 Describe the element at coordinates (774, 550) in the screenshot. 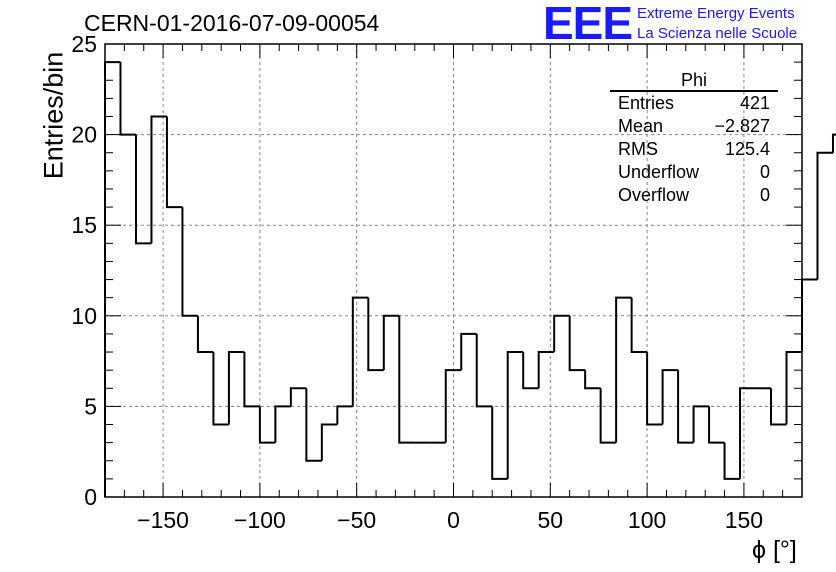

I see `x-axis-label: ϕ [°]` at that location.